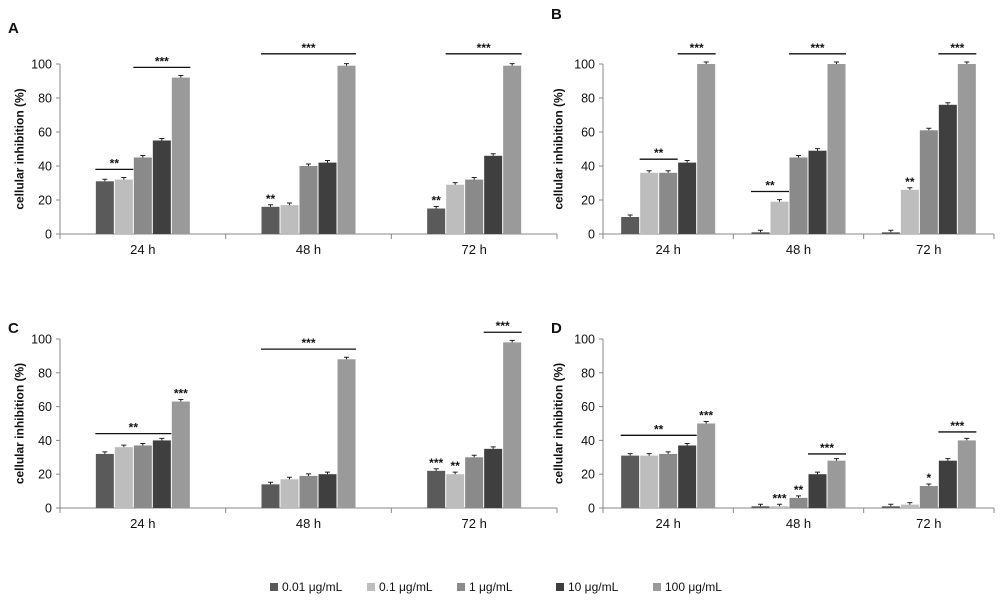  What do you see at coordinates (45, 475) in the screenshot?
I see `y-tick-label: 20` at bounding box center [45, 475].